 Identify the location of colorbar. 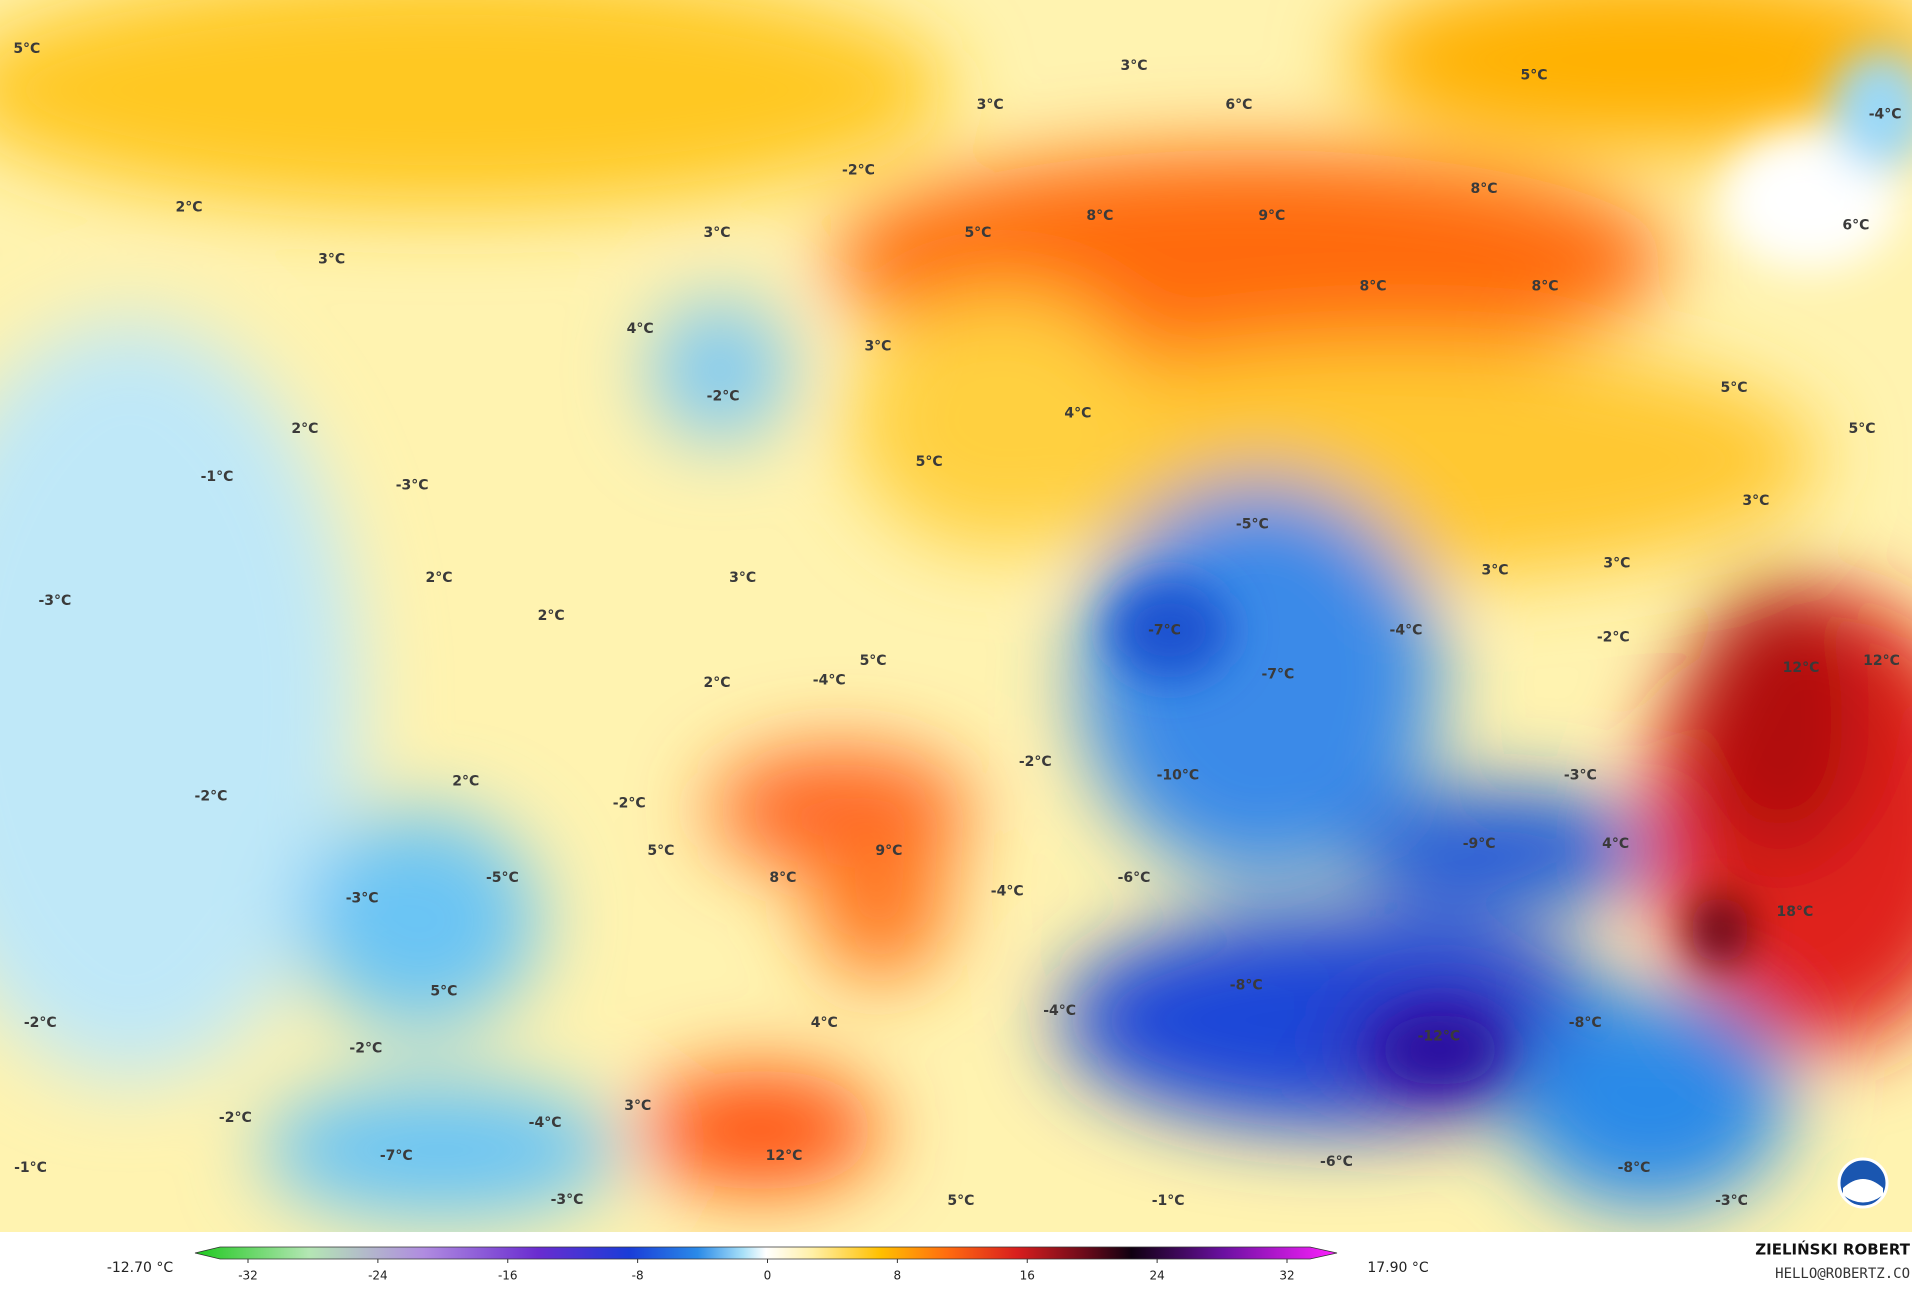
(766, 1253).